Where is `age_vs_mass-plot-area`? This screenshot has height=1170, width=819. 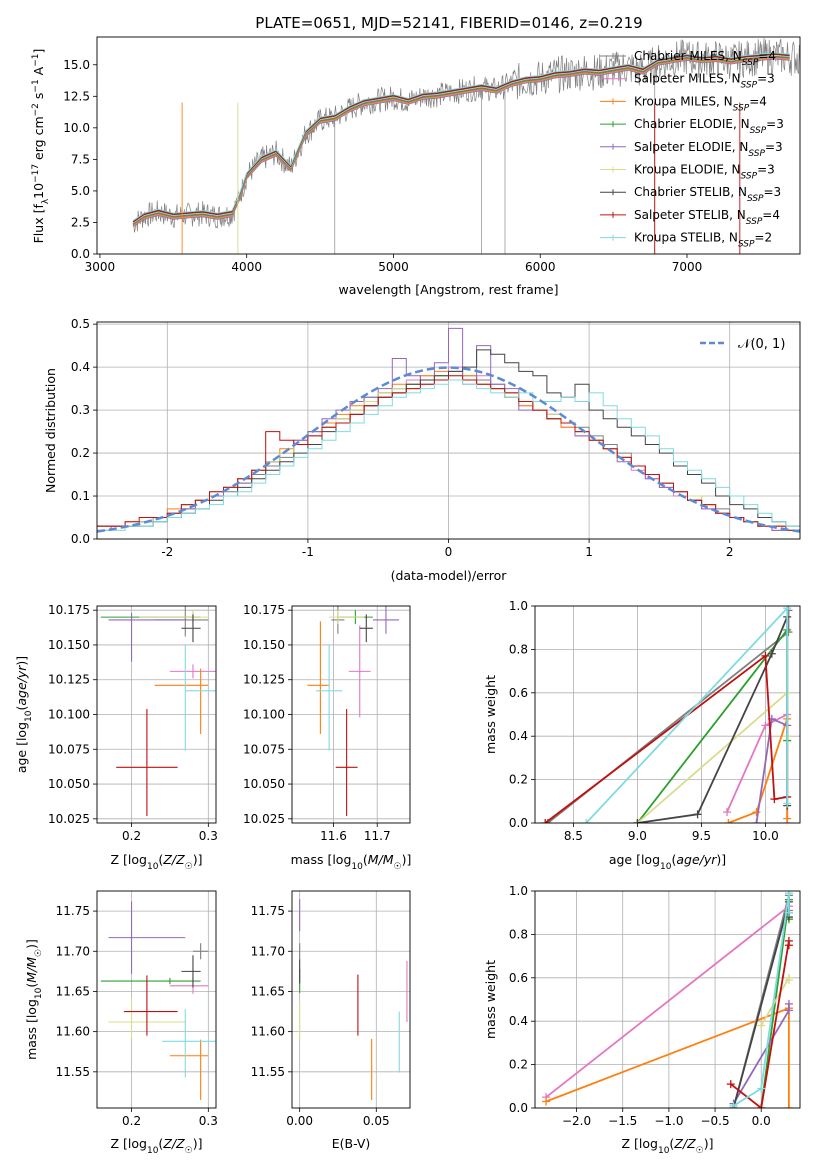
age_vs_mass-plot-area is located at coordinates (353, 711).